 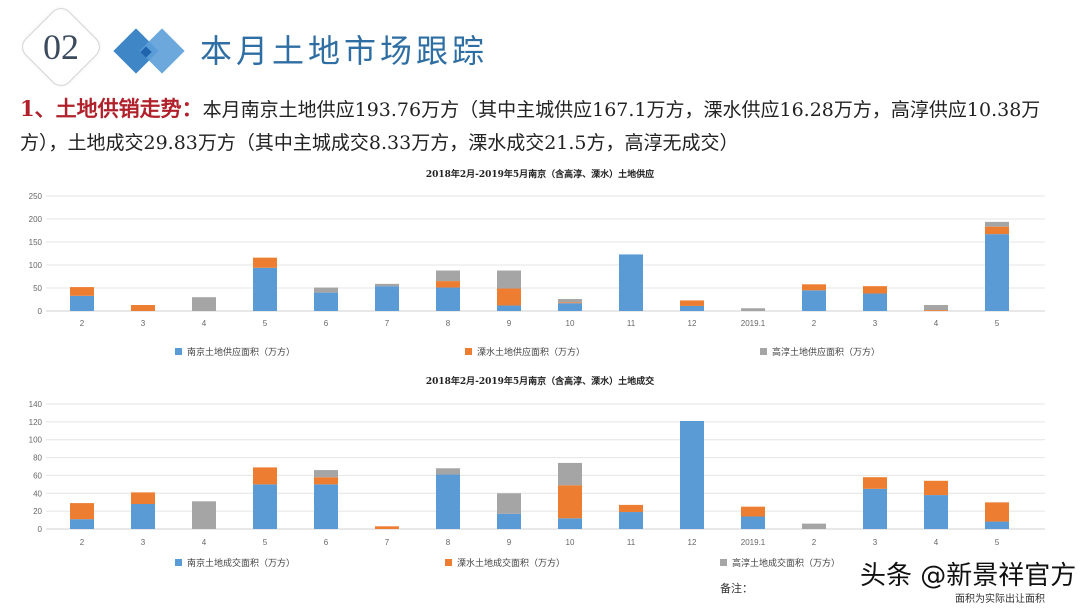 I want to click on x-tick-label: 7, so click(x=387, y=323).